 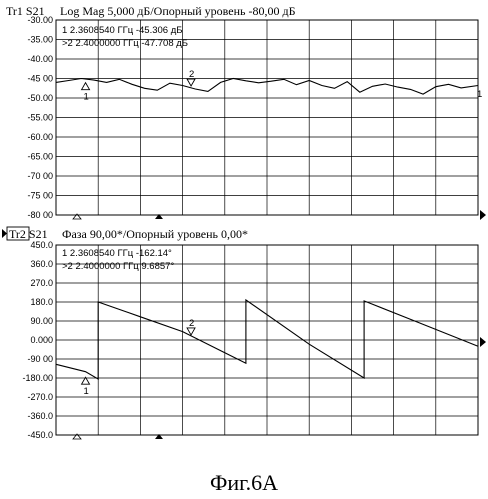 What do you see at coordinates (40, 359) in the screenshot?
I see `y-tick-label: -90 00` at bounding box center [40, 359].